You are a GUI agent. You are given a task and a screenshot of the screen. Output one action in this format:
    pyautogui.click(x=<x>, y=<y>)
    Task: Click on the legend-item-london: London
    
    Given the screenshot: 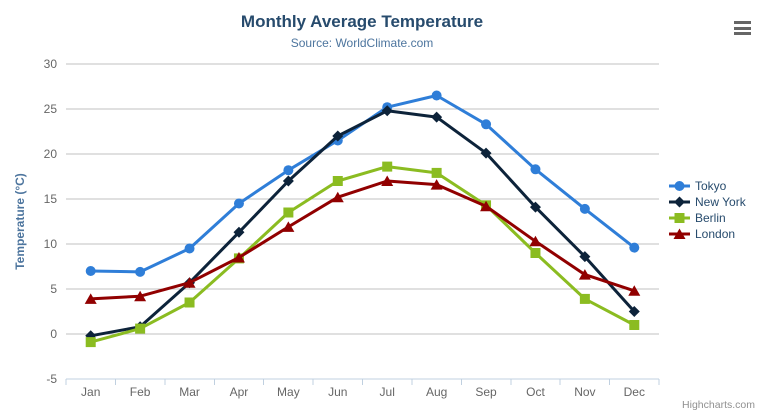 What is the action you would take?
    pyautogui.click(x=707, y=234)
    